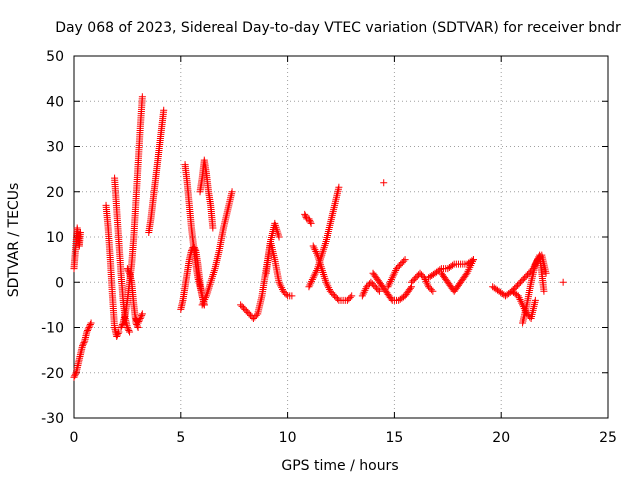  Describe the element at coordinates (180, 438) in the screenshot. I see `x-tick-label: 5` at that location.